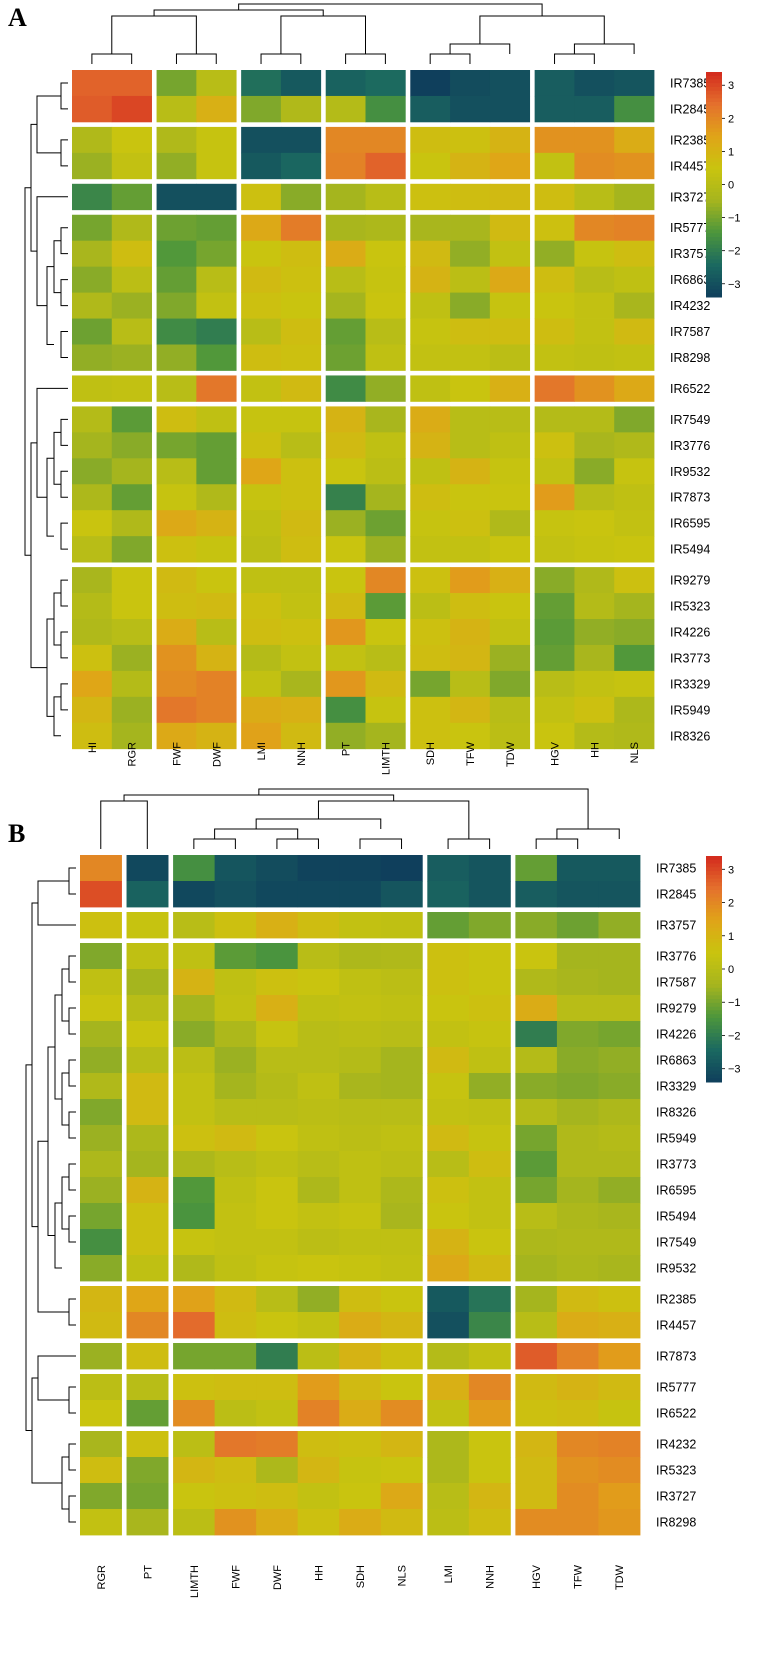 Image resolution: width=782 pixels, height=1653 pixels. I want to click on column-label: RGR, so click(102, 1577).